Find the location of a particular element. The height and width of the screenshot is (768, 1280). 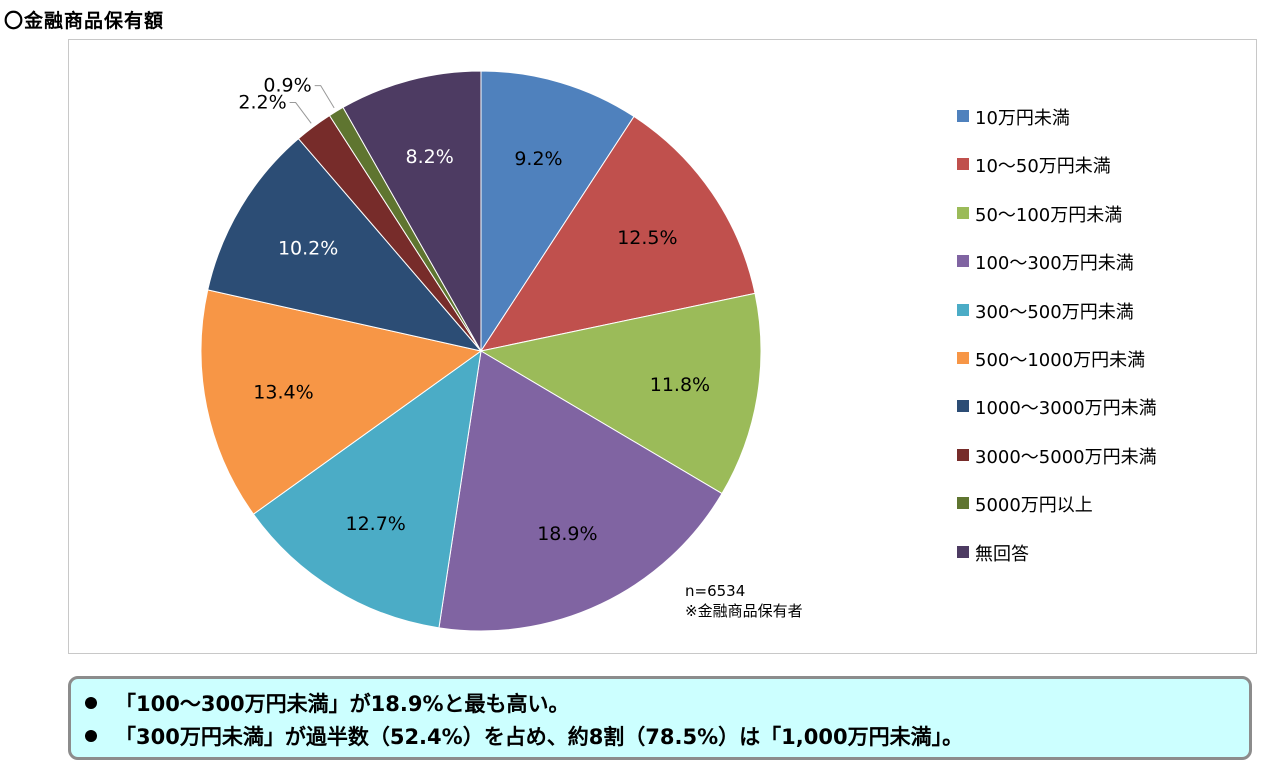

legend-label: 無回答 is located at coordinates (1002, 554).